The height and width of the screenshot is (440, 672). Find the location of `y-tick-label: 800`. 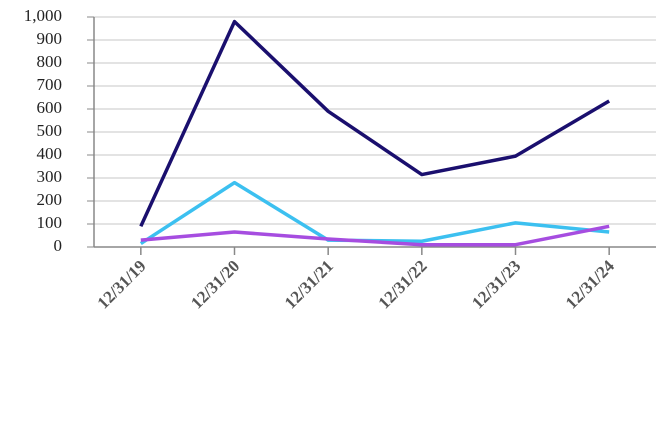

y-tick-label: 800 is located at coordinates (50, 61).